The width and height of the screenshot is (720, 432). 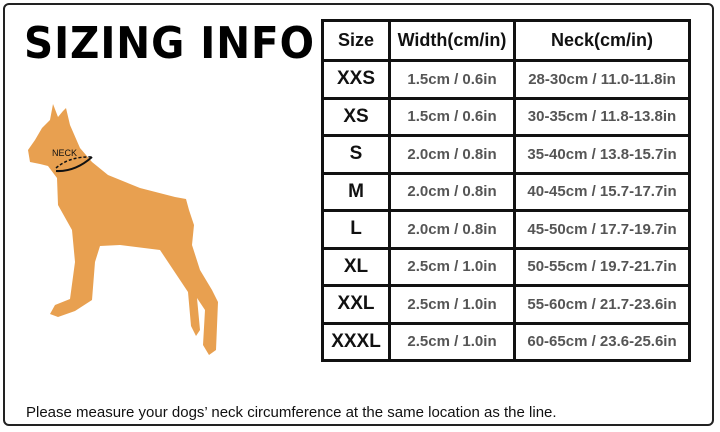 I want to click on table-row: XXS 1.5cm / 0.6in 28-30cm / 11.0-11.8in, so click(x=506, y=79).